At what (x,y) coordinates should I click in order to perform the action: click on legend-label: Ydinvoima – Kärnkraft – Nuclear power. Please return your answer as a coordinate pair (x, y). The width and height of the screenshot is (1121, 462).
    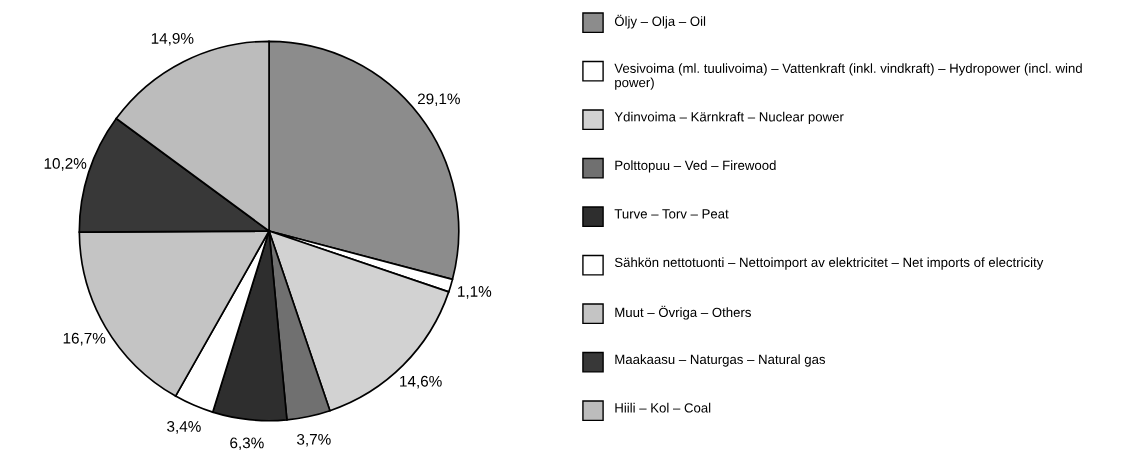
    Looking at the image, I should click on (729, 118).